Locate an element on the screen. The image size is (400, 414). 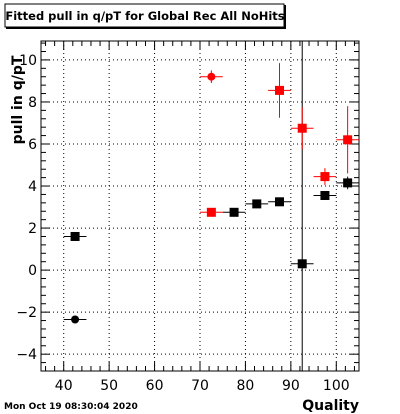
timestamp: Mon Oct 19 08:30:04 2020 is located at coordinates (71, 407).